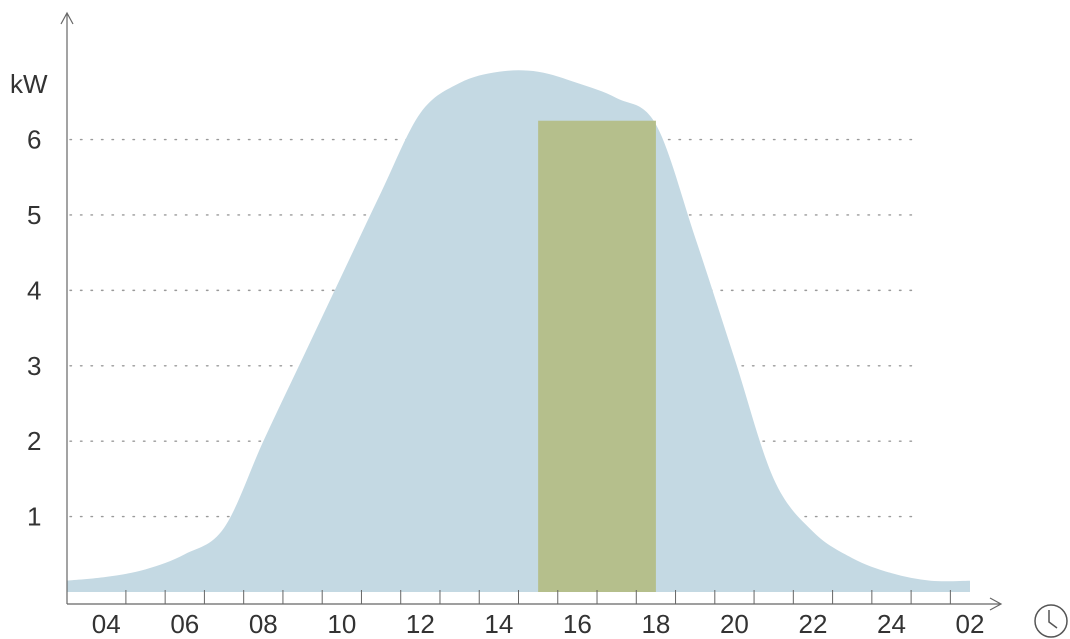  What do you see at coordinates (655, 624) in the screenshot?
I see `x-tick-label-18: 18` at bounding box center [655, 624].